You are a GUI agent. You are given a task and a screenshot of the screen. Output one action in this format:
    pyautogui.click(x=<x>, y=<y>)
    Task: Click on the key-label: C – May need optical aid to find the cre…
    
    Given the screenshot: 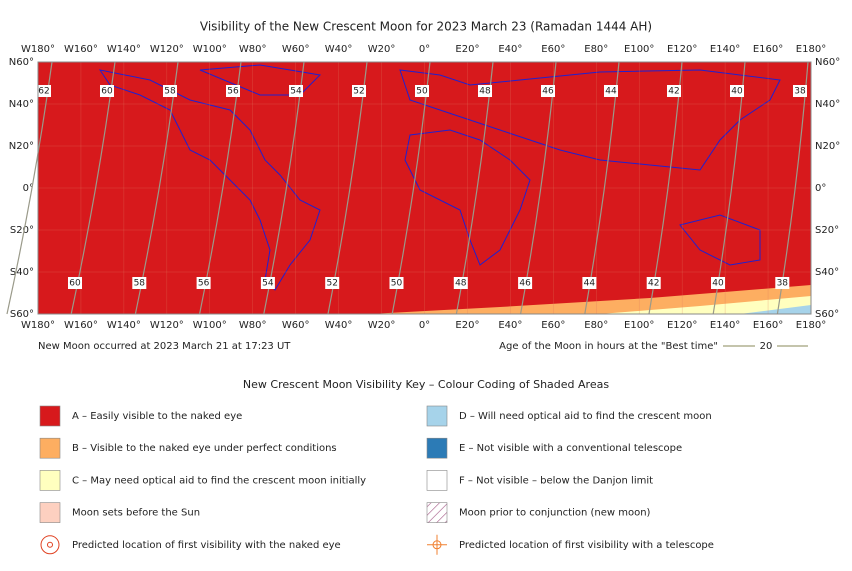 What is the action you would take?
    pyautogui.click(x=219, y=480)
    